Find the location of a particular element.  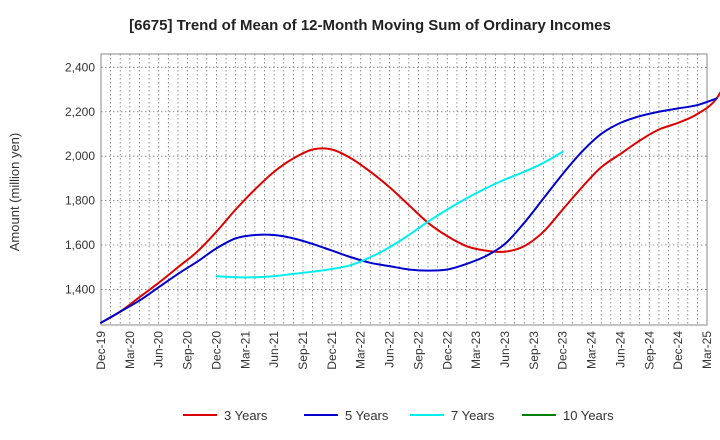

y-axis-label: Amount (million yen) is located at coordinates (14, 192).